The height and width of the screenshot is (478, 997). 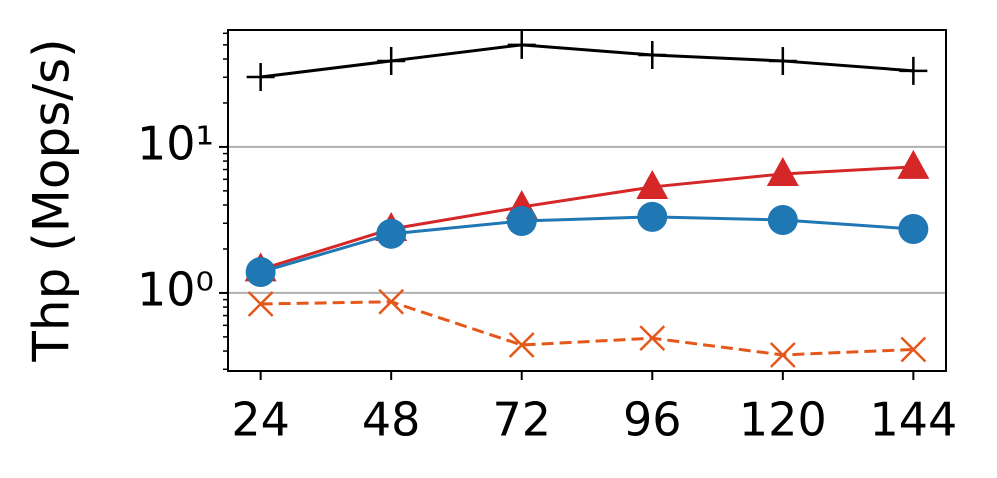 What do you see at coordinates (391, 420) in the screenshot?
I see `x-tick-label: 48` at bounding box center [391, 420].